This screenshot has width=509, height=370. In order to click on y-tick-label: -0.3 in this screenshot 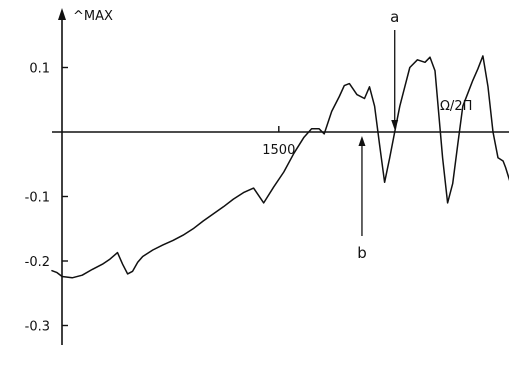, I will do `click(37, 327)`.